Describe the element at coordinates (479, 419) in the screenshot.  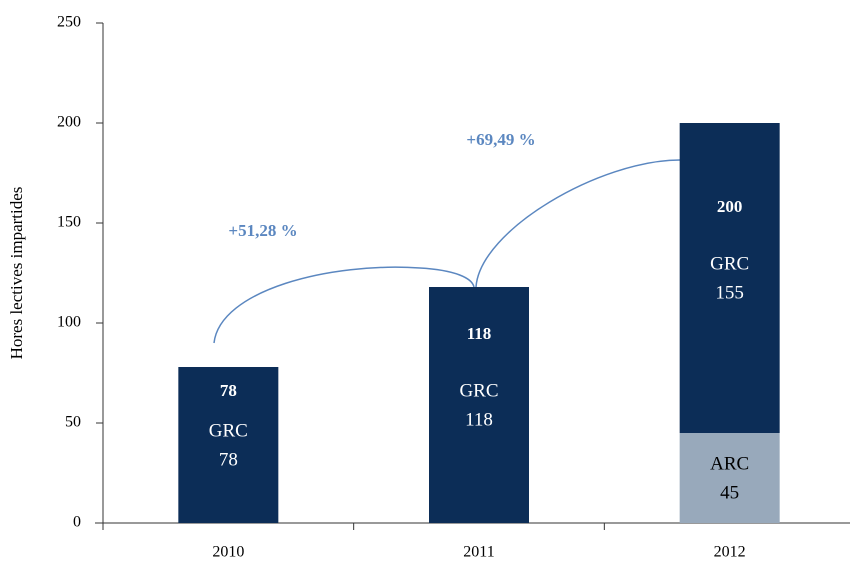
I see `segment-value: 118` at that location.